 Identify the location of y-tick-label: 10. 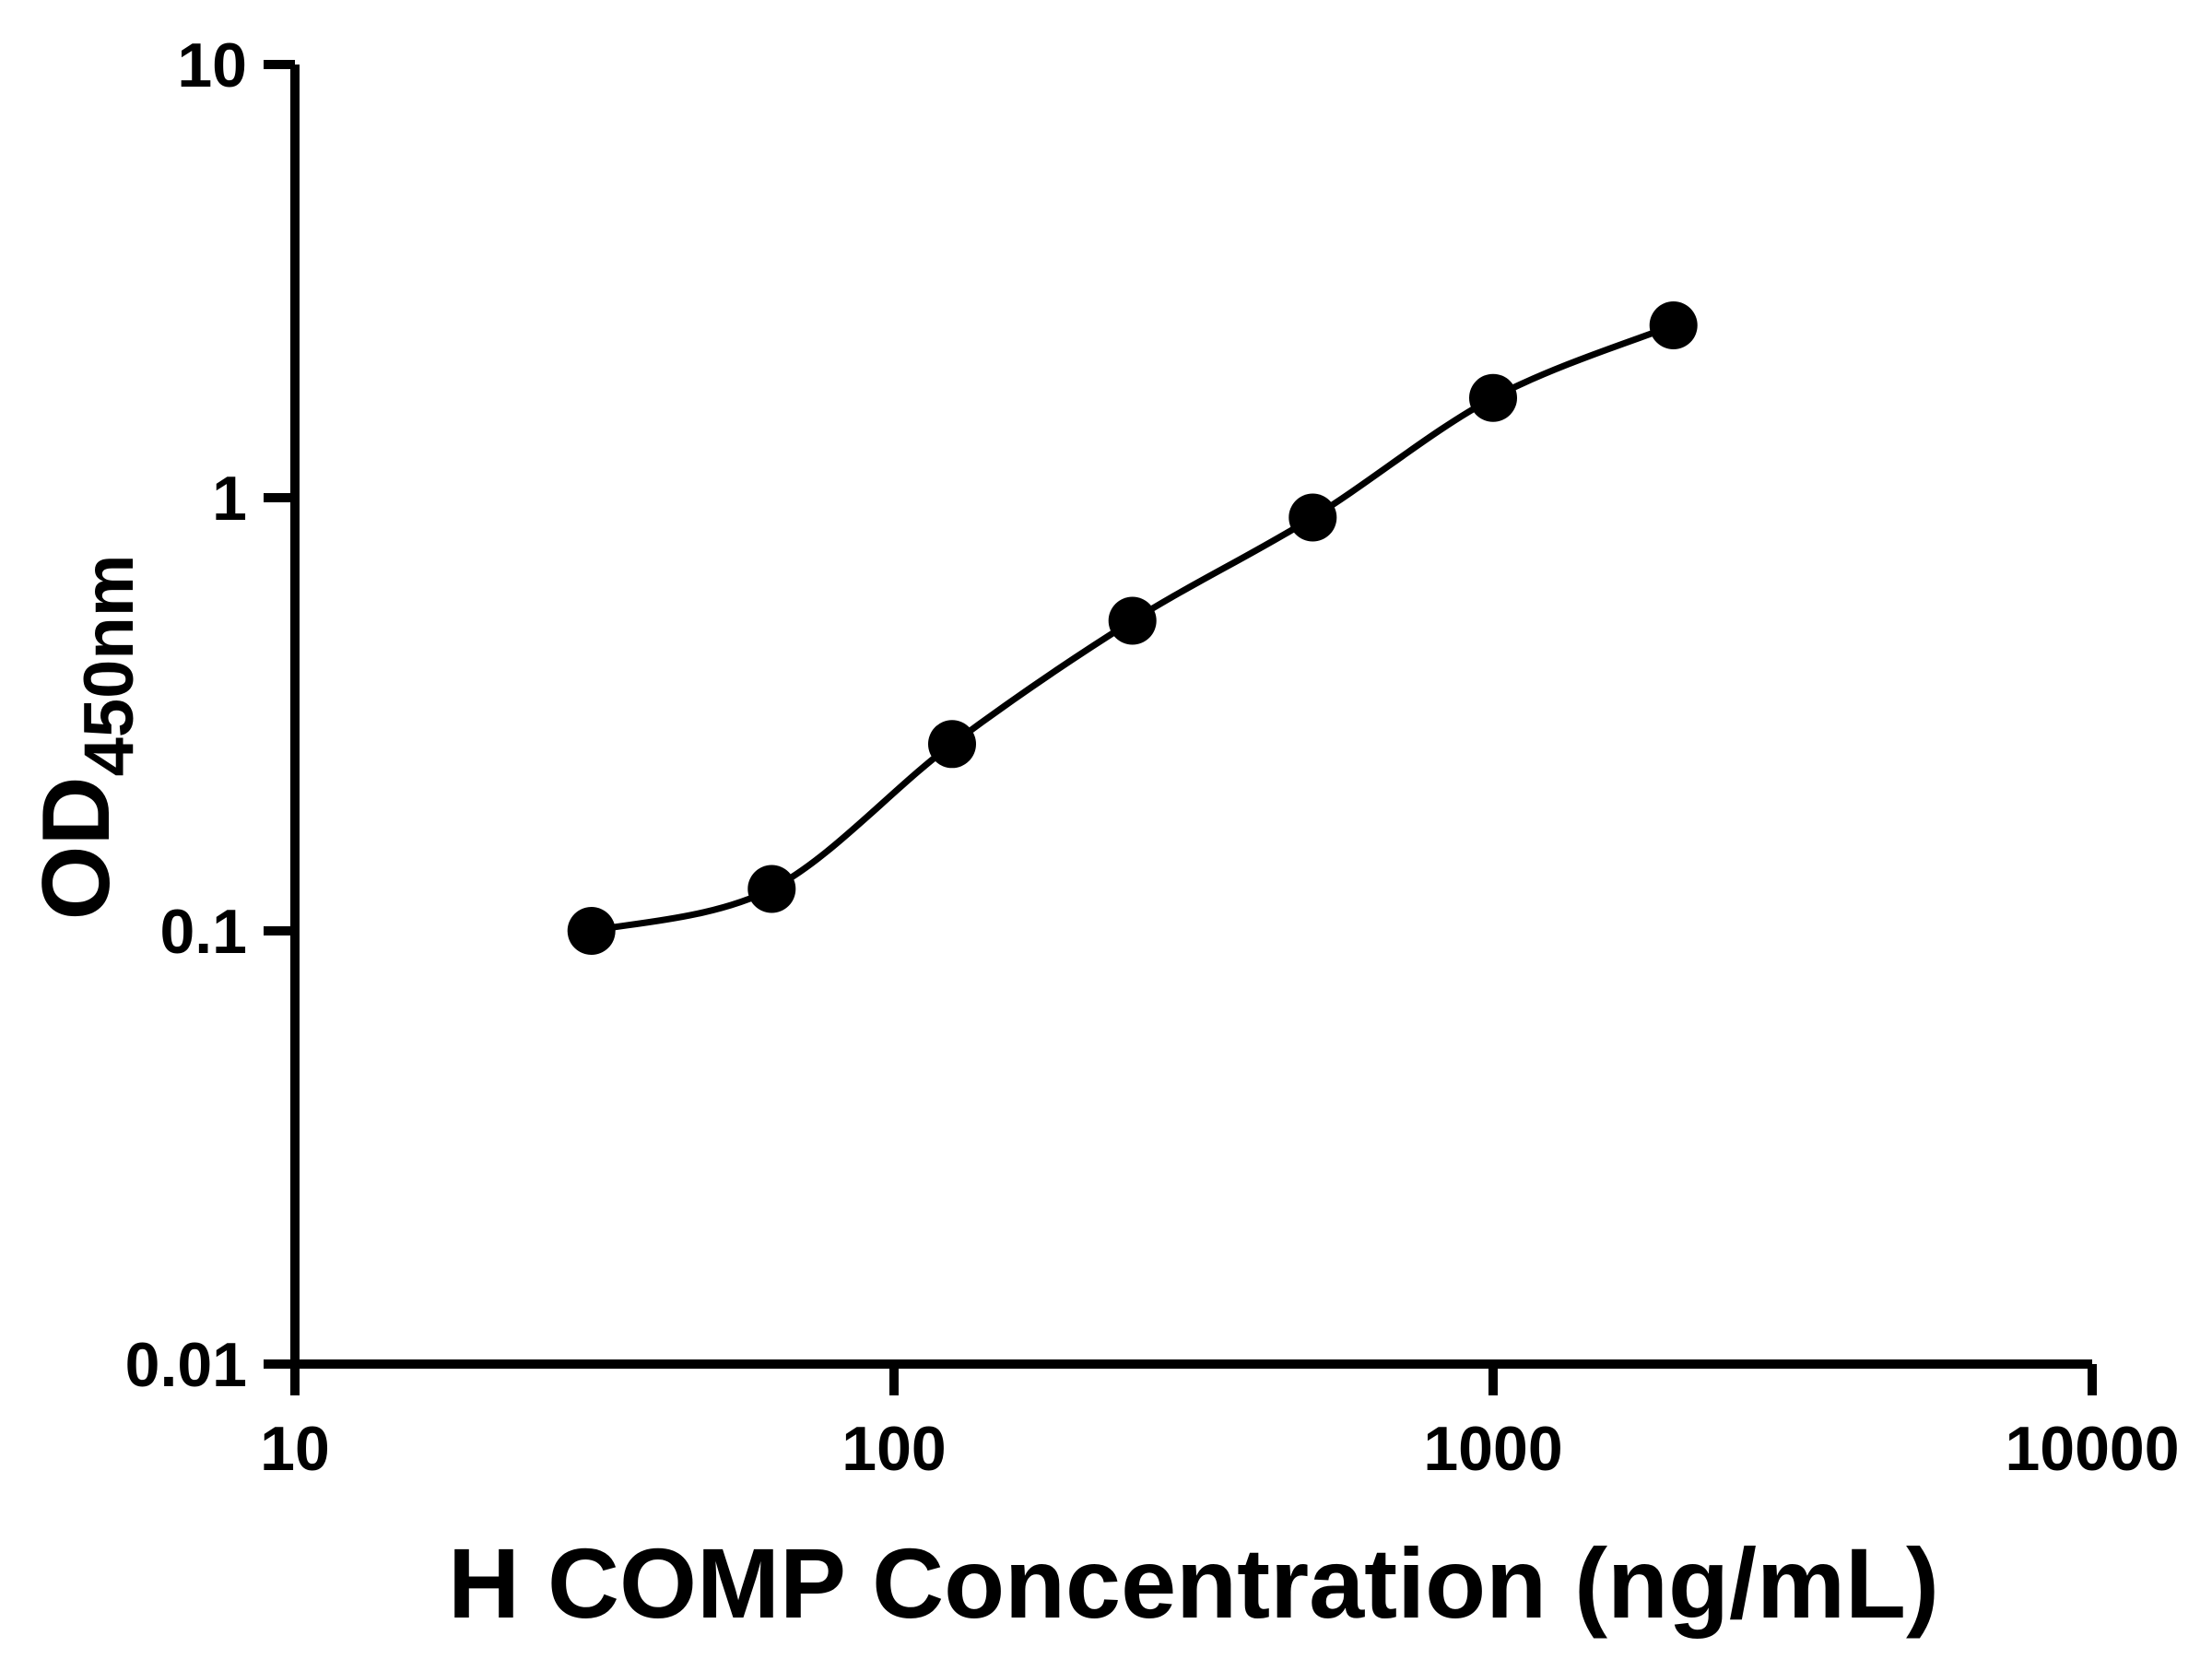
(212, 65).